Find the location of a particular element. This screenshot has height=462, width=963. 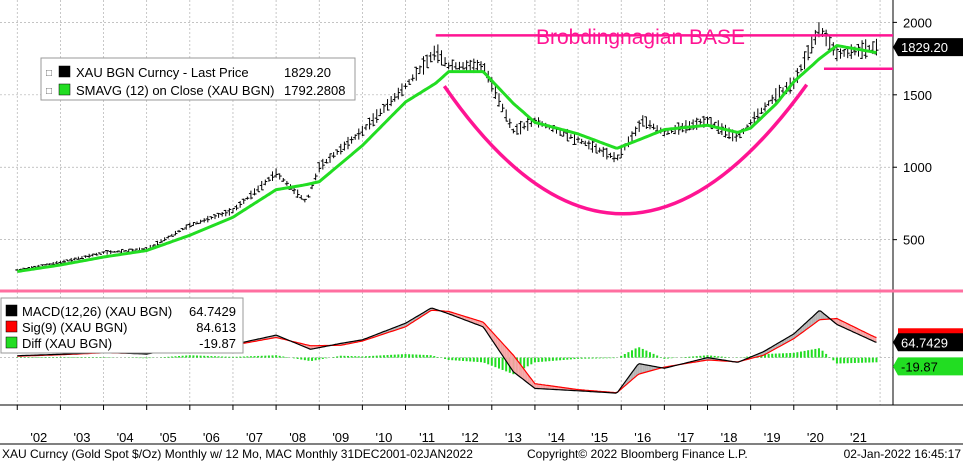

x-tick-label: '20 is located at coordinates (815, 437).